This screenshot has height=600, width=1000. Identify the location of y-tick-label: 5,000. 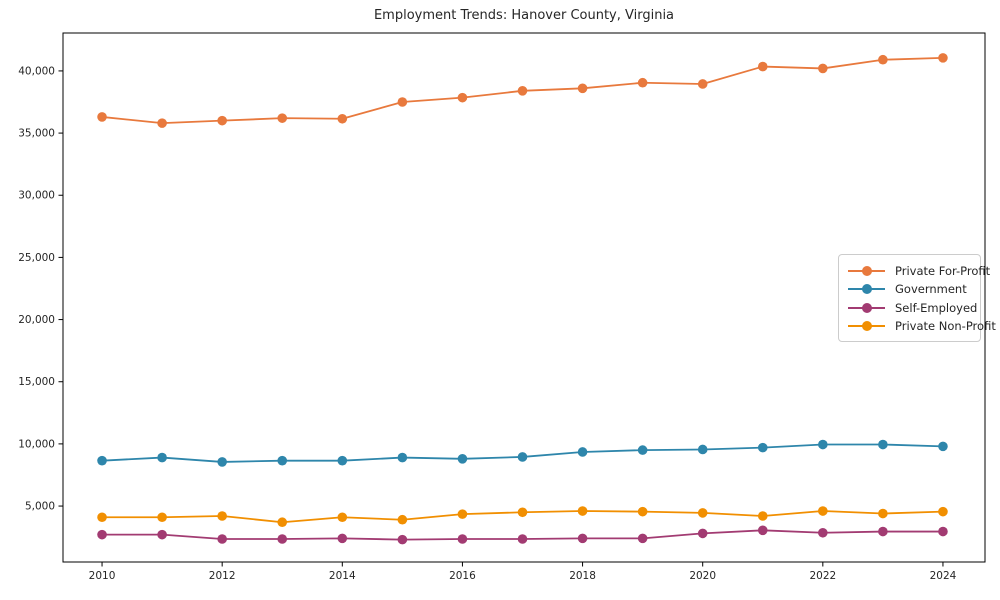
(40, 507).